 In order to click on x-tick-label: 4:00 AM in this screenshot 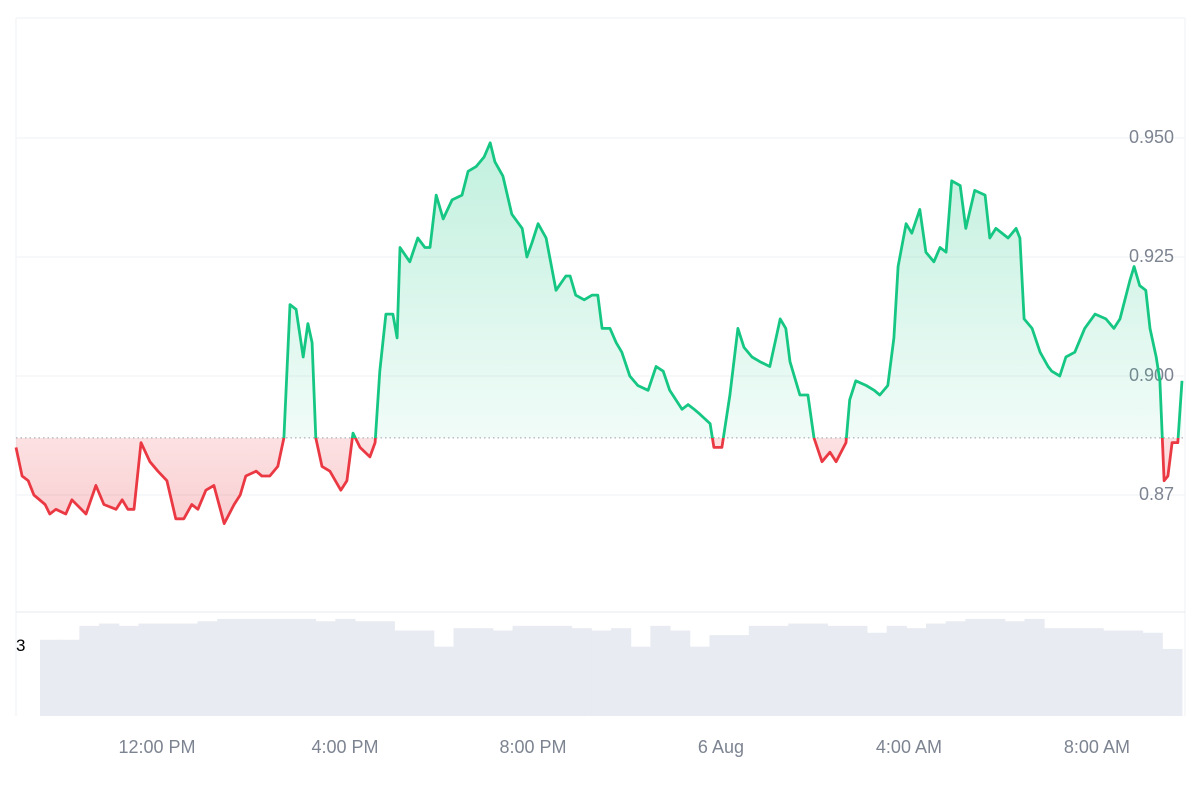, I will do `click(909, 747)`.